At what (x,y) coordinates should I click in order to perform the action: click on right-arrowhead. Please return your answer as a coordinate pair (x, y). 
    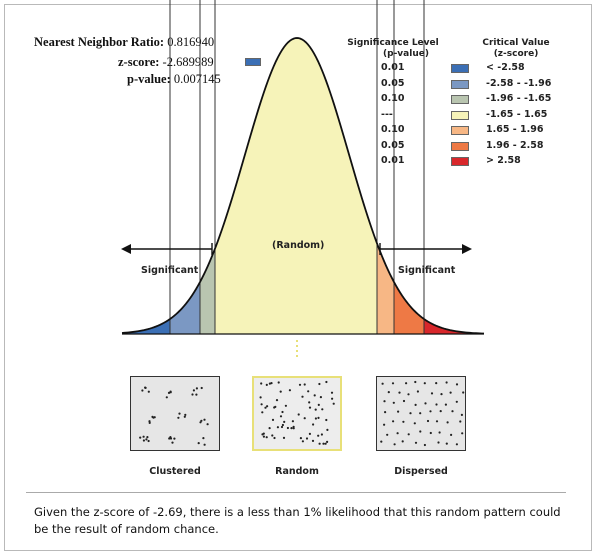
    Looking at the image, I should click on (467, 249).